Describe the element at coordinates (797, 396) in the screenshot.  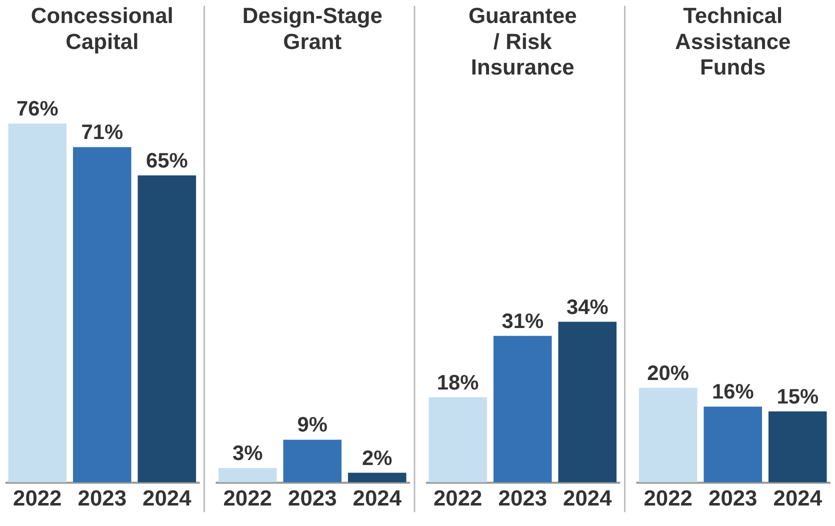
I see `data-label: 15%` at that location.